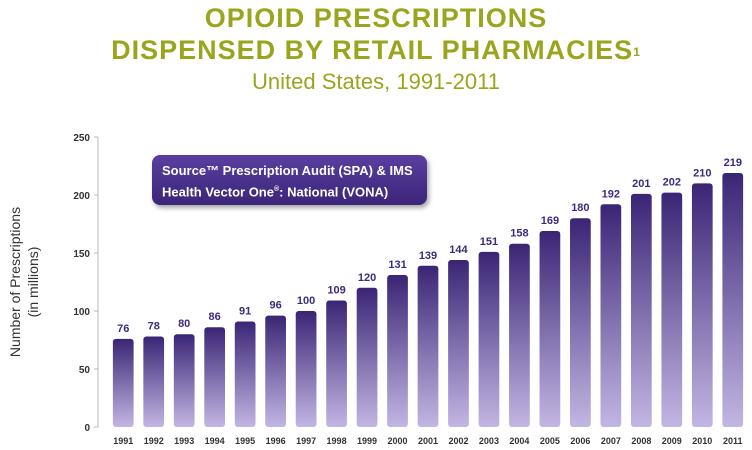 Image resolution: width=752 pixels, height=450 pixels. Describe the element at coordinates (372, 50) in the screenshot. I see `chart-title-line2-text: DISPENSED BY RETAIL PHARMACIES` at that location.